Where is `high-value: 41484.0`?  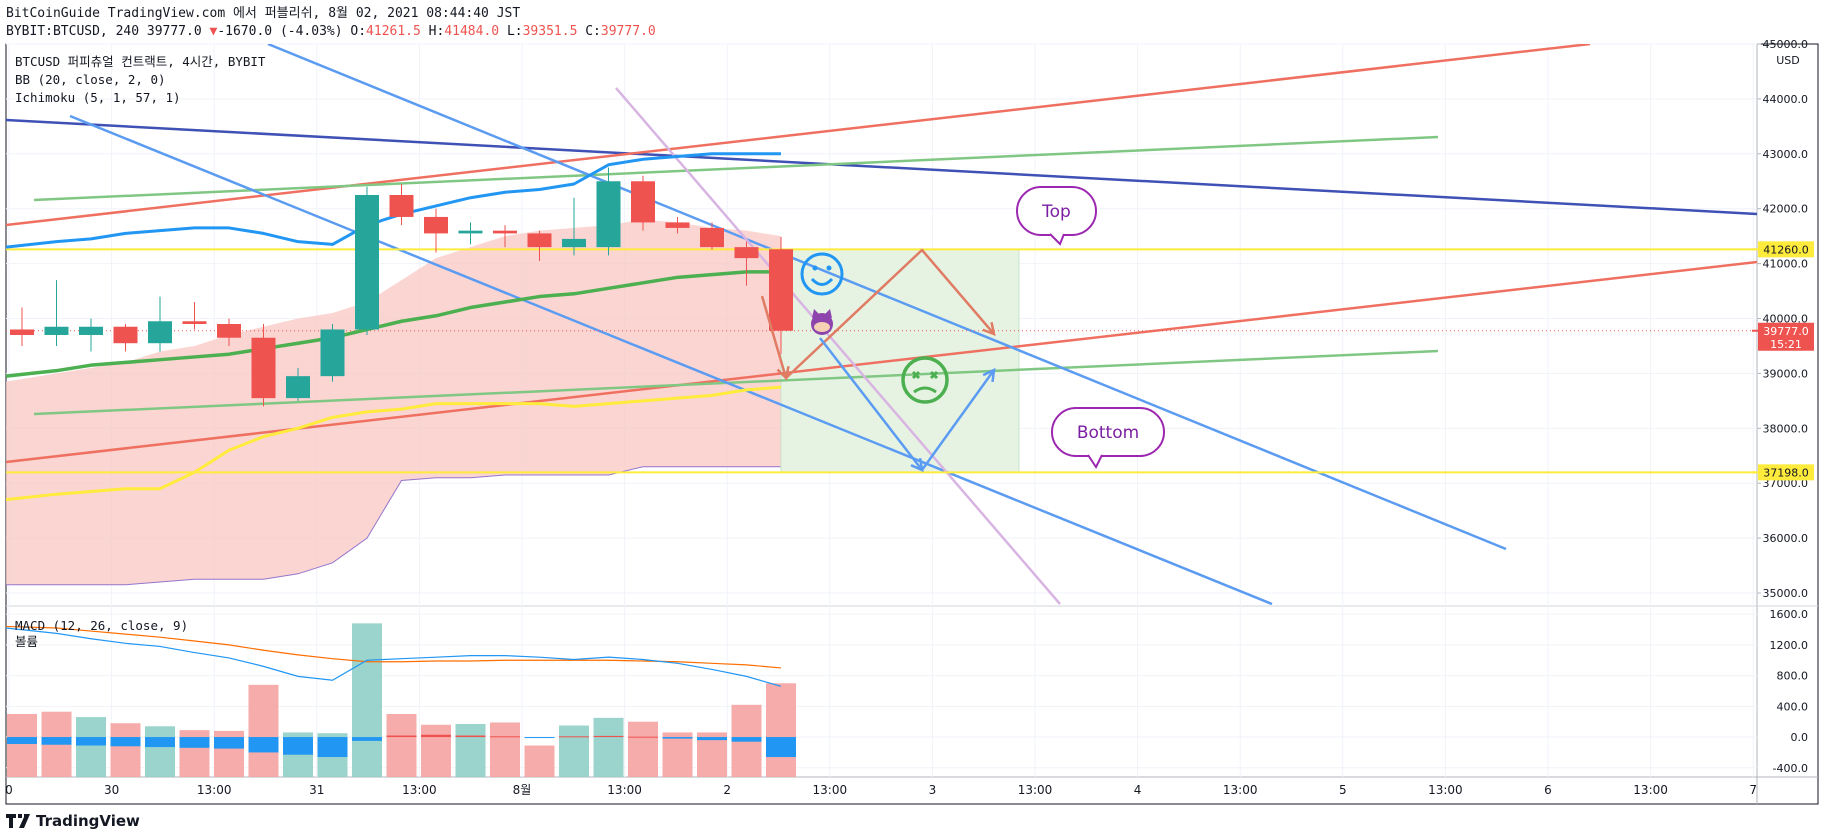 high-value: 41484.0 is located at coordinates (472, 31).